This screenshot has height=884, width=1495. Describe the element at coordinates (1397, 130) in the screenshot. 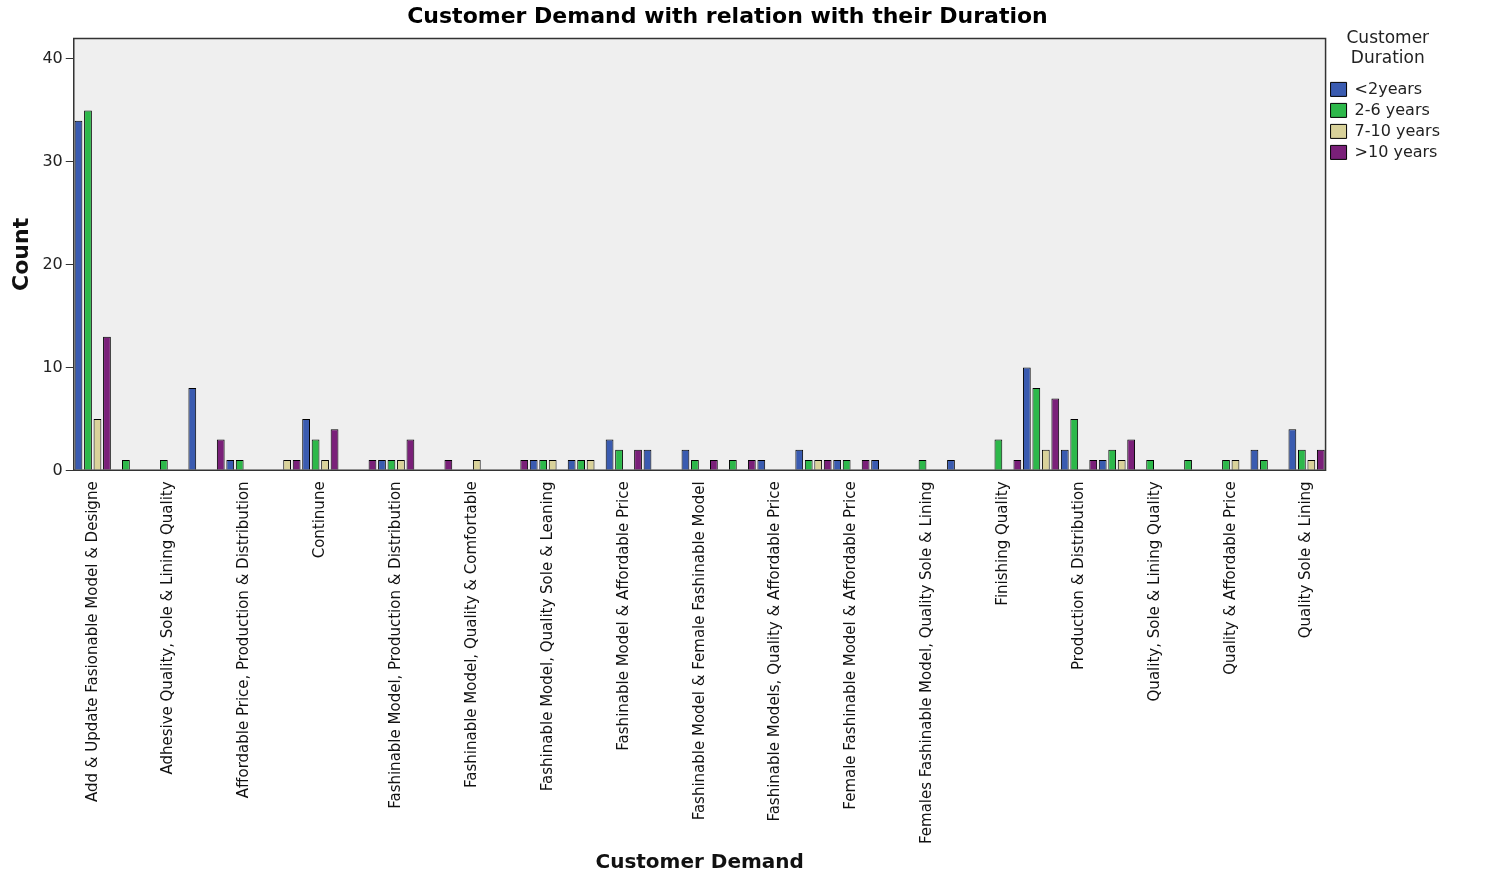

I see `legend-label: 7-10 years` at that location.